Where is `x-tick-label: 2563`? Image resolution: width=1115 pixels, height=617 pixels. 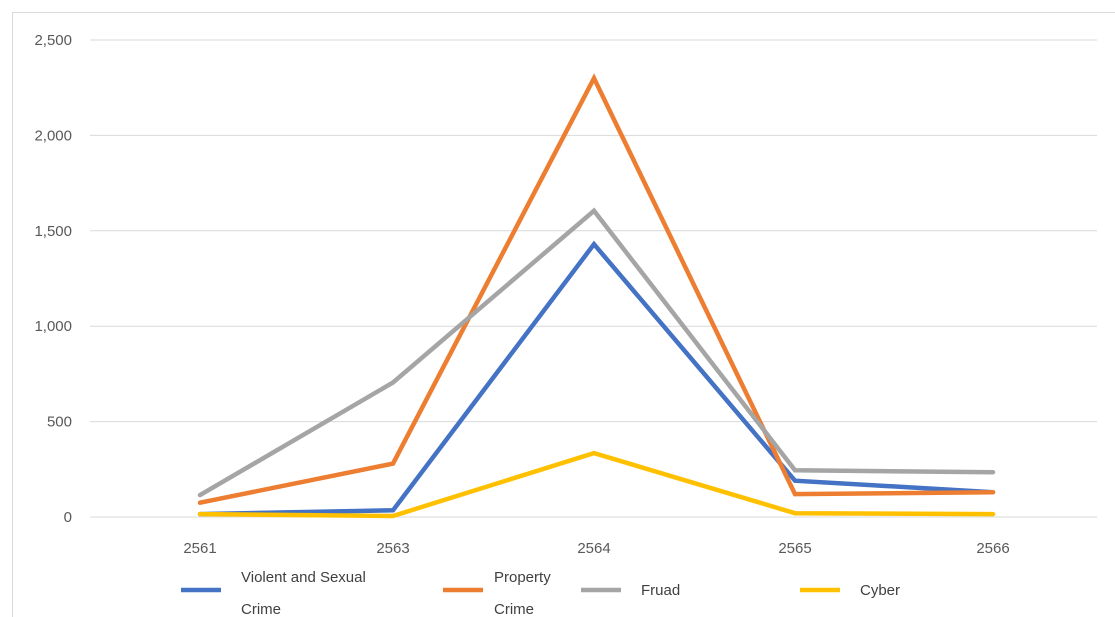 x-tick-label: 2563 is located at coordinates (392, 548).